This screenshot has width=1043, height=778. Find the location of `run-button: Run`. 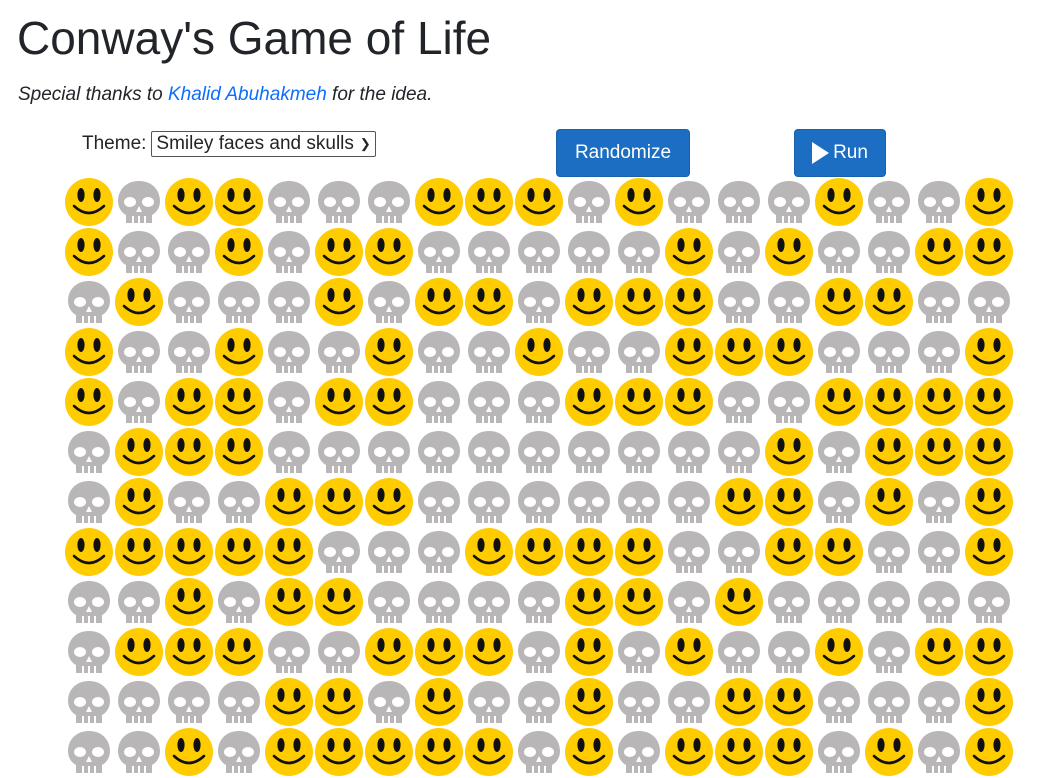

run-button: Run is located at coordinates (840, 153).